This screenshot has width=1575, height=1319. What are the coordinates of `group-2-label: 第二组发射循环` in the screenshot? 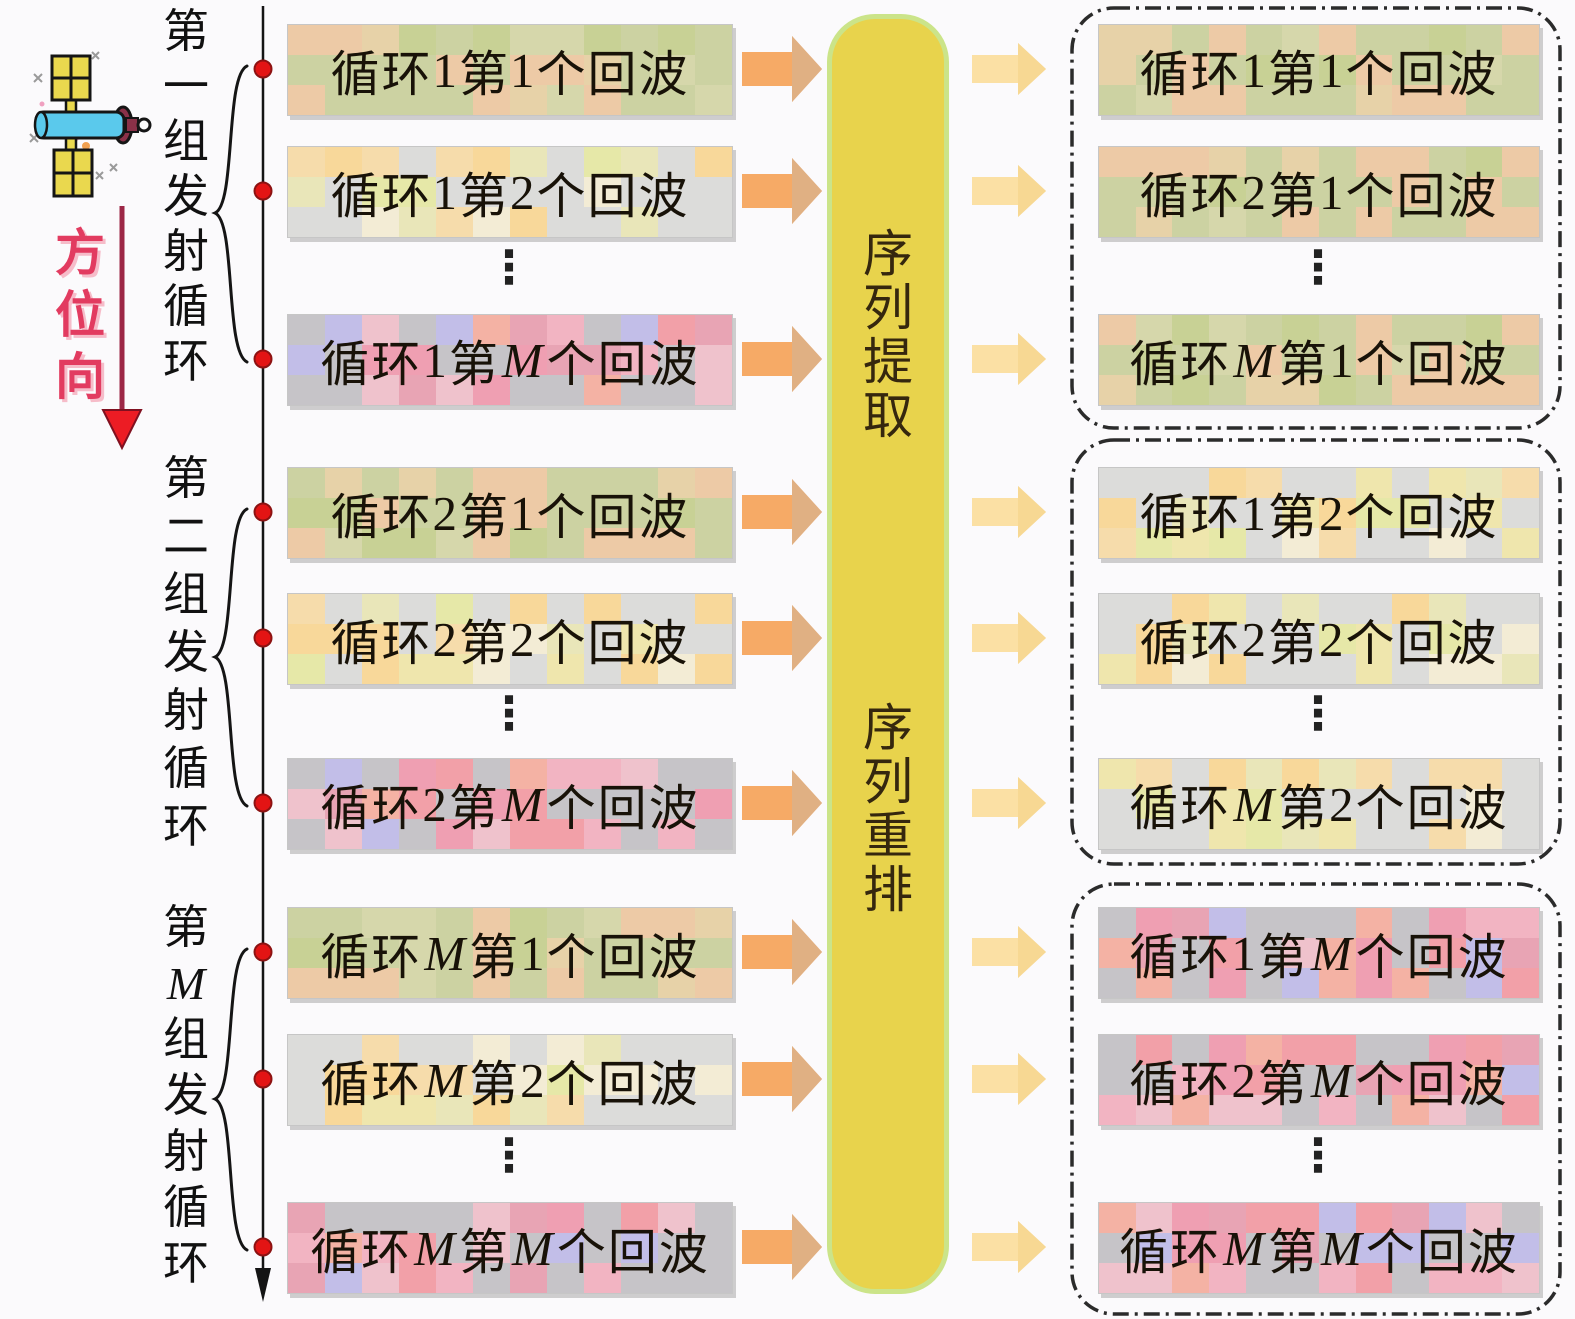 It's located at (186, 652).